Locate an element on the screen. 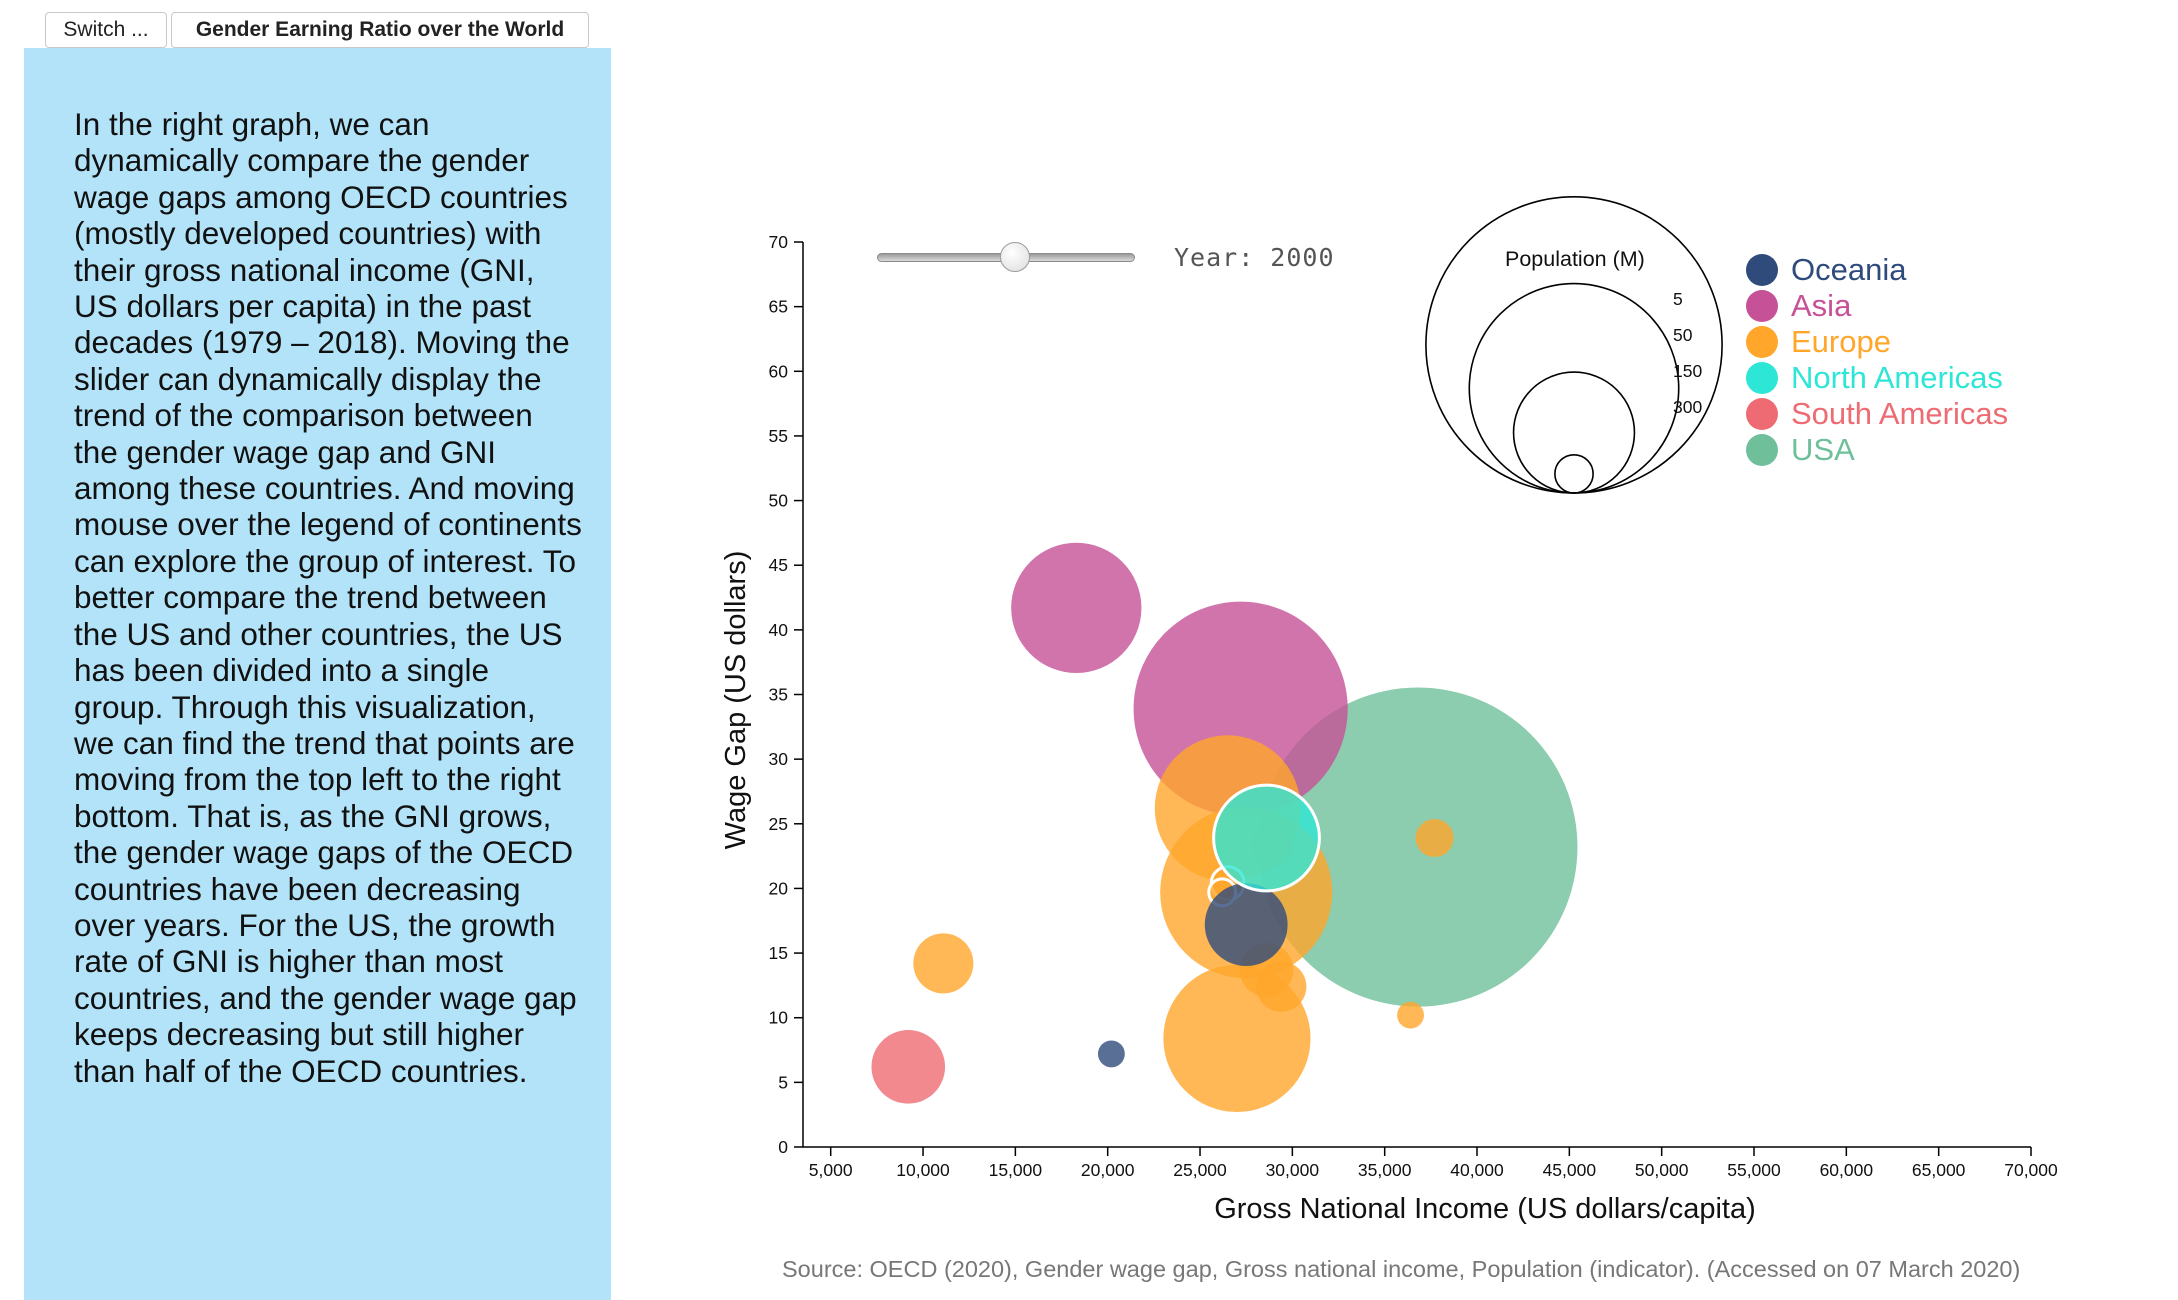 The image size is (2178, 1300). x-tick-label: 15,000 is located at coordinates (1016, 1170).